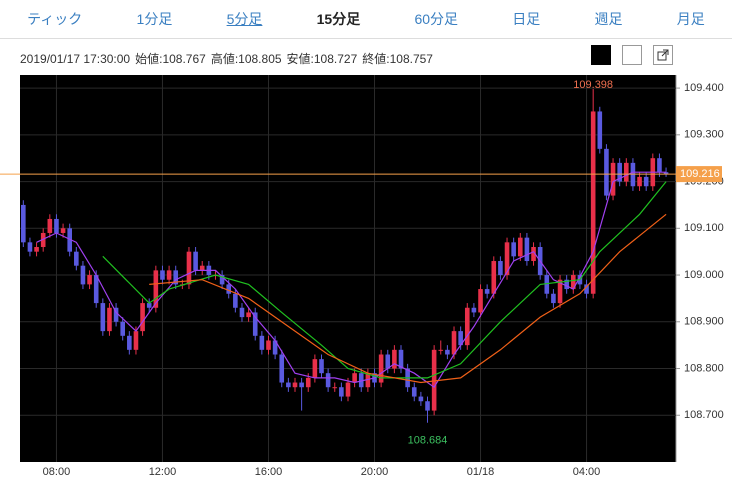 The width and height of the screenshot is (732, 487). I want to click on popout-button, so click(663, 55).